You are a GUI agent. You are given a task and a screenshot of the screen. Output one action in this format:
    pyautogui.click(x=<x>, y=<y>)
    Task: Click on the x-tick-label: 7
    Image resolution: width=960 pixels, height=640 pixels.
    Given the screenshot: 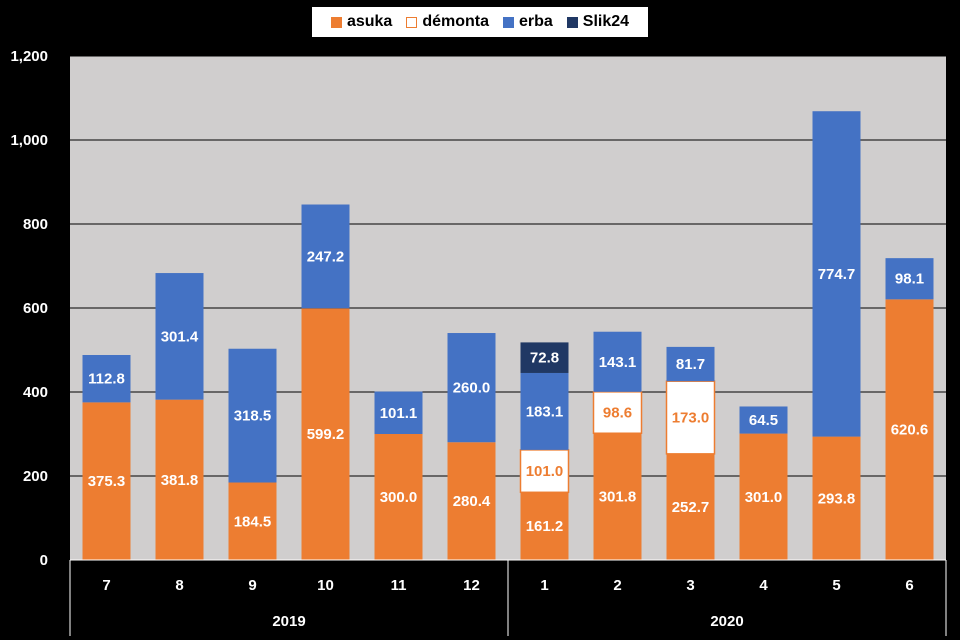 What is the action you would take?
    pyautogui.click(x=106, y=585)
    